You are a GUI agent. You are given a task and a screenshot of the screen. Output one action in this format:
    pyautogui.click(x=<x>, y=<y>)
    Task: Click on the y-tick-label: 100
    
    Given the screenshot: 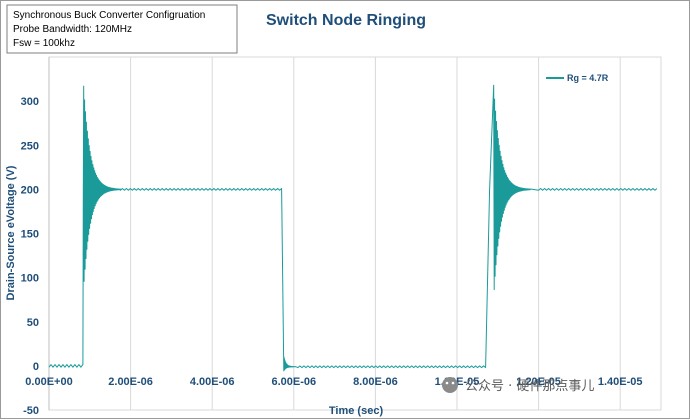 What is the action you would take?
    pyautogui.click(x=30, y=279)
    